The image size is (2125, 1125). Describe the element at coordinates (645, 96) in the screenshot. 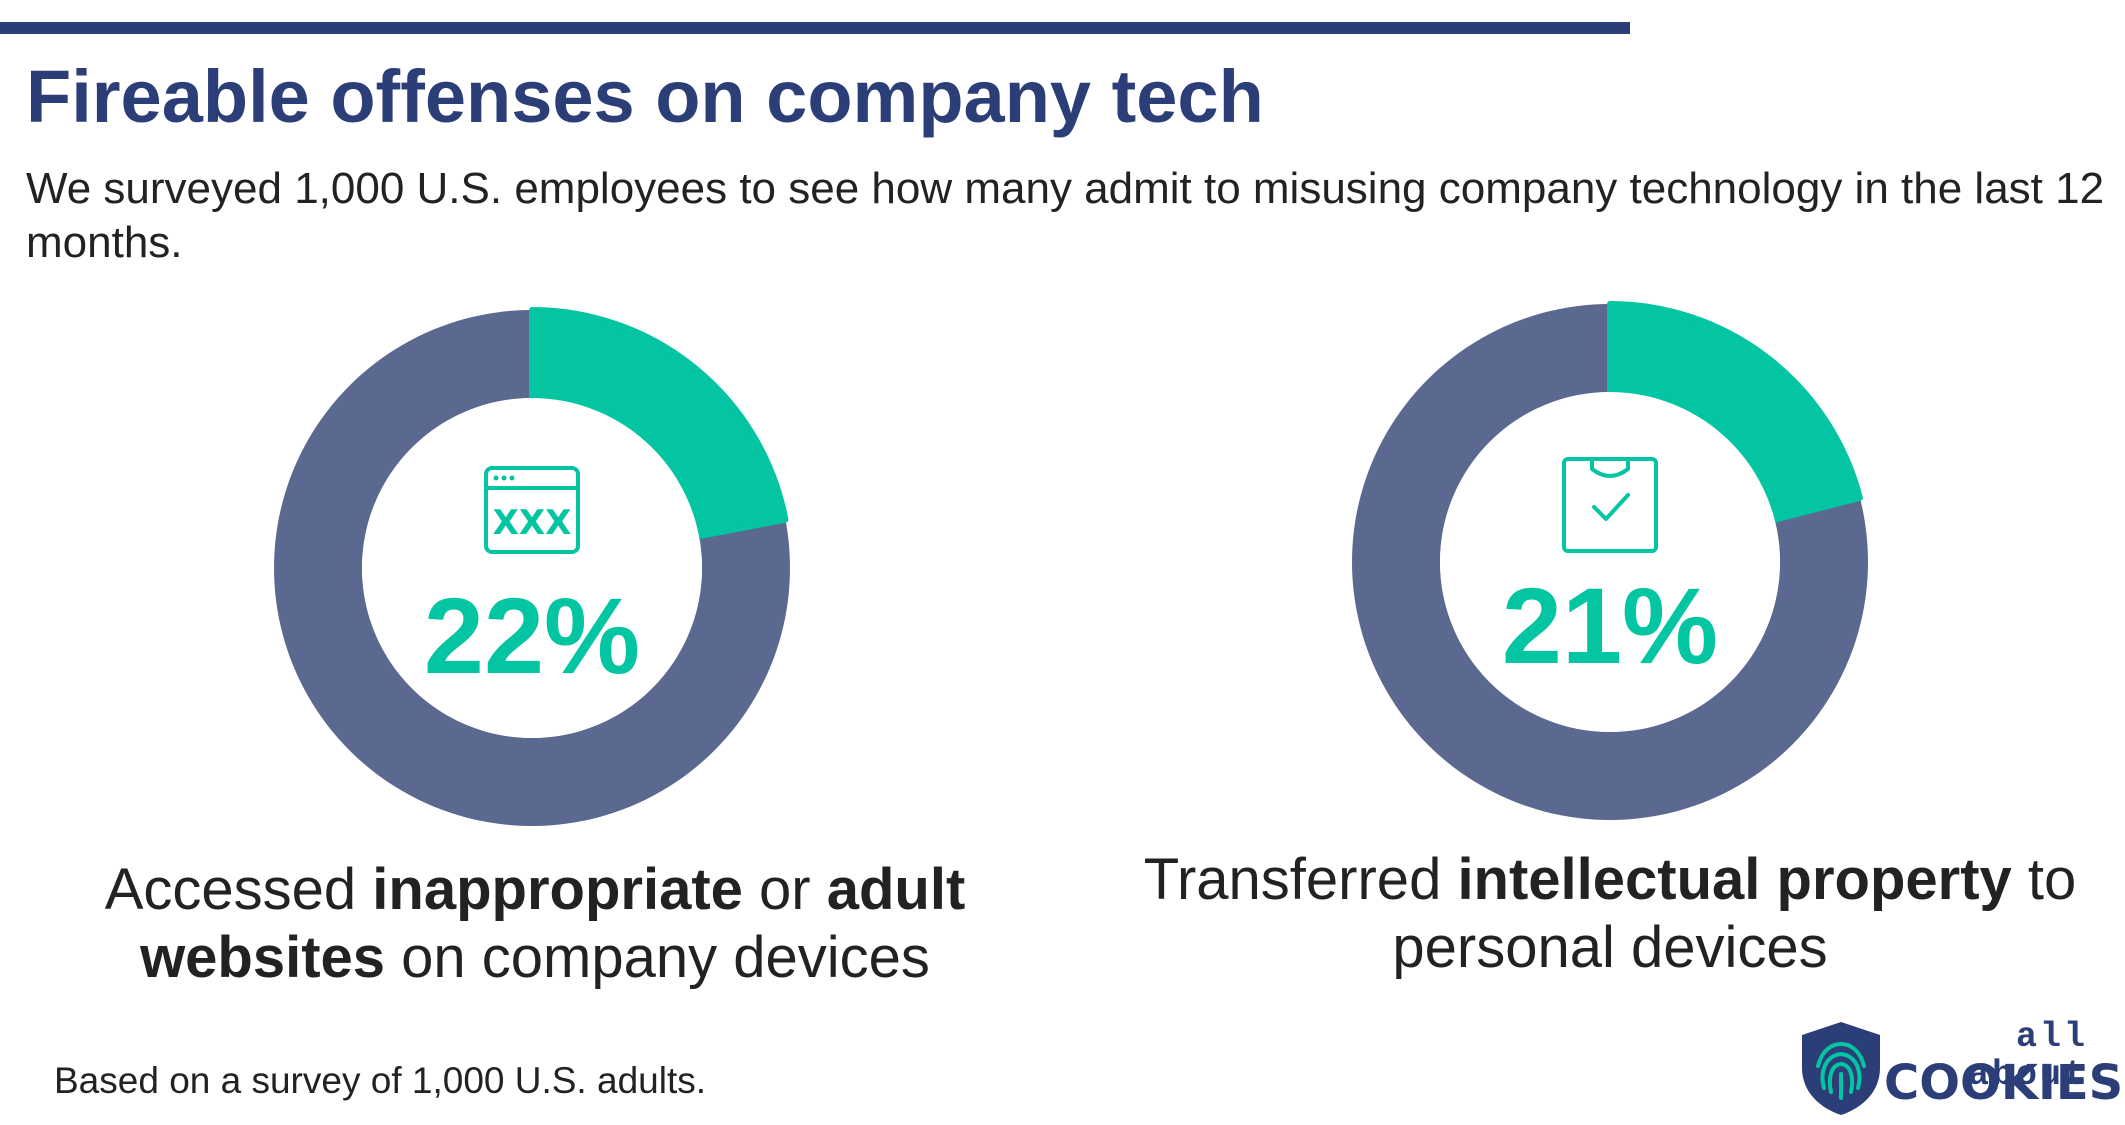

I see `page-title: Fireable offenses on company tech` at that location.